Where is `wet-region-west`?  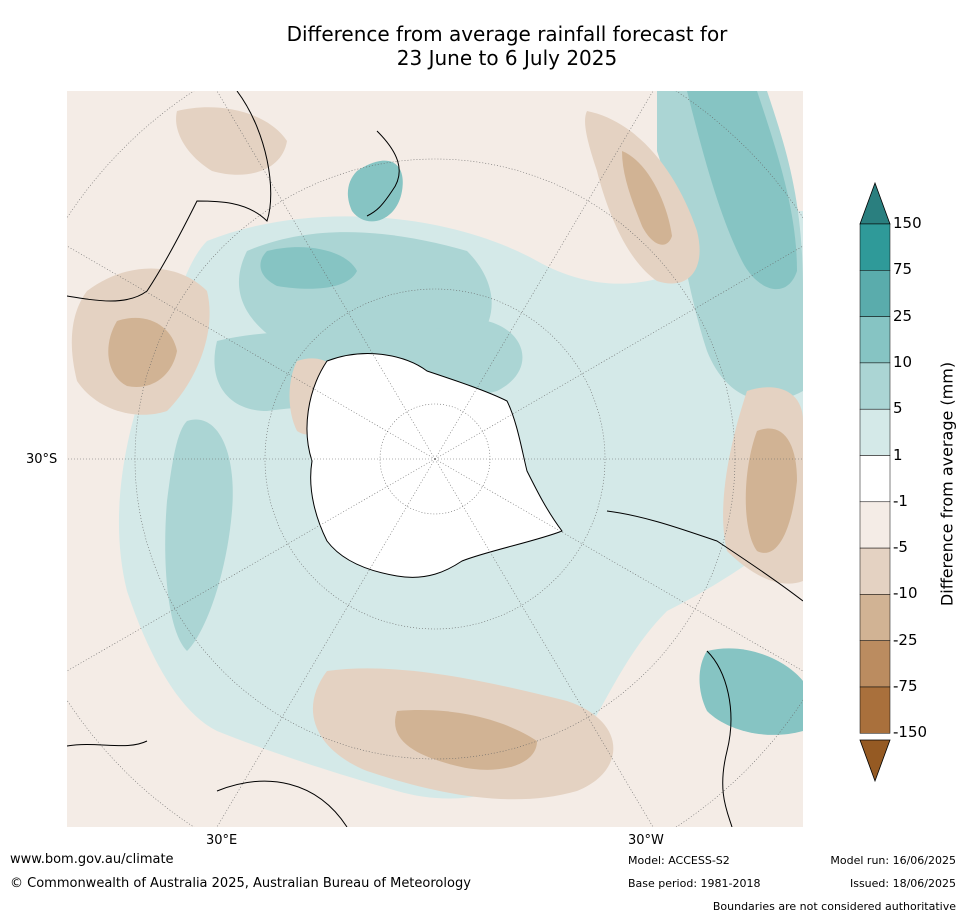
wet-region-west is located at coordinates (199, 535).